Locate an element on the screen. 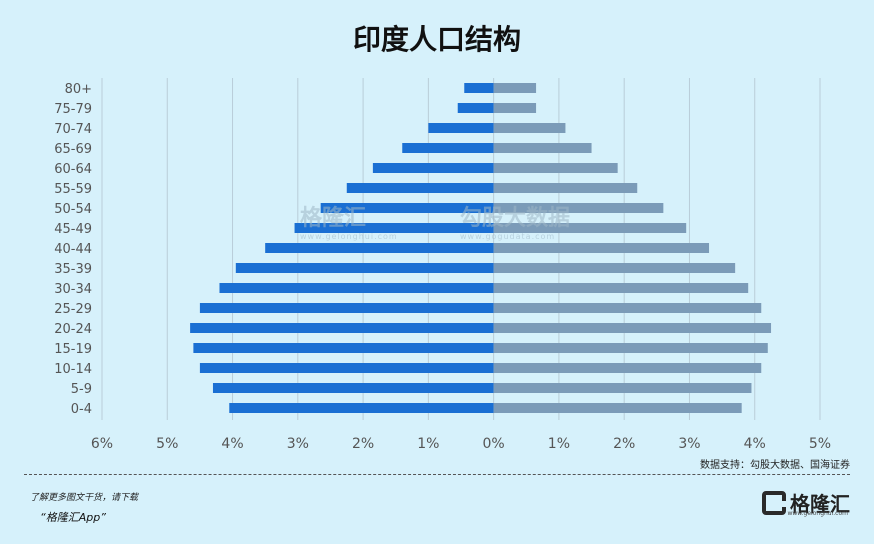  category-label: 30-34 is located at coordinates (73, 289).